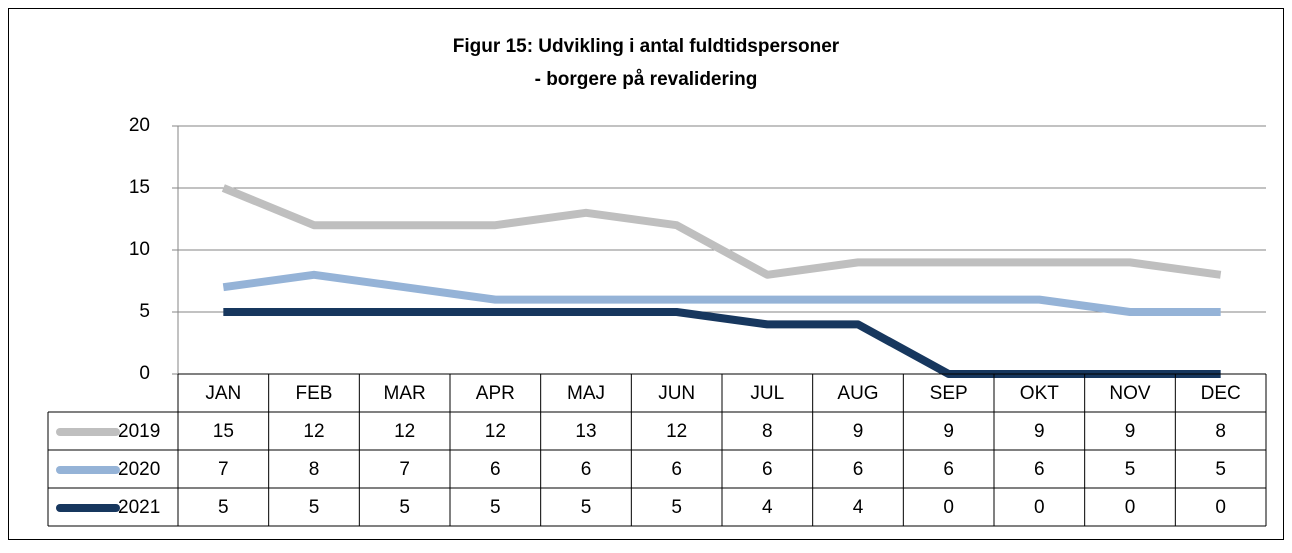  Describe the element at coordinates (139, 431) in the screenshot. I see `legend-label: 2019` at that location.